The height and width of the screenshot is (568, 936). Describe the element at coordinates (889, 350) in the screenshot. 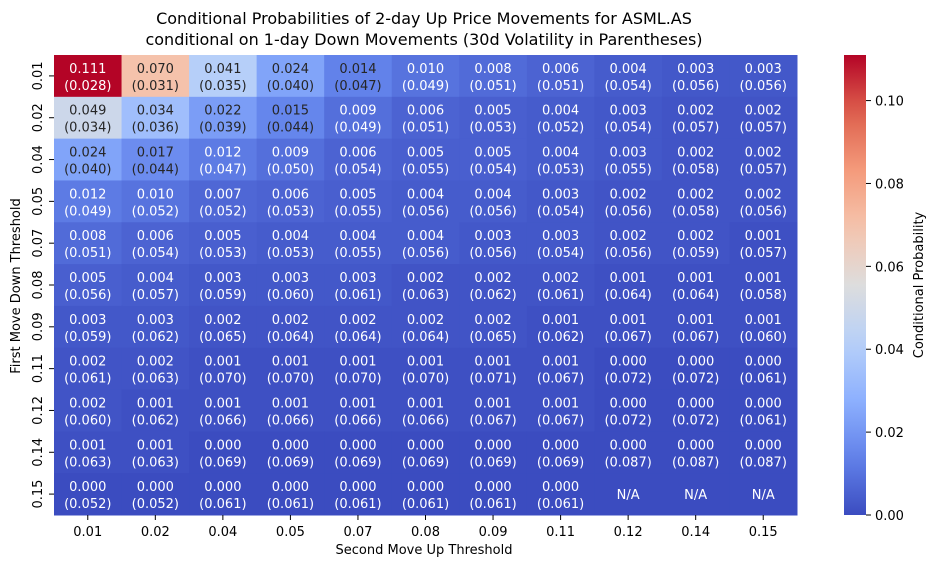

I see `colorbar-tick-label: 0.04` at that location.